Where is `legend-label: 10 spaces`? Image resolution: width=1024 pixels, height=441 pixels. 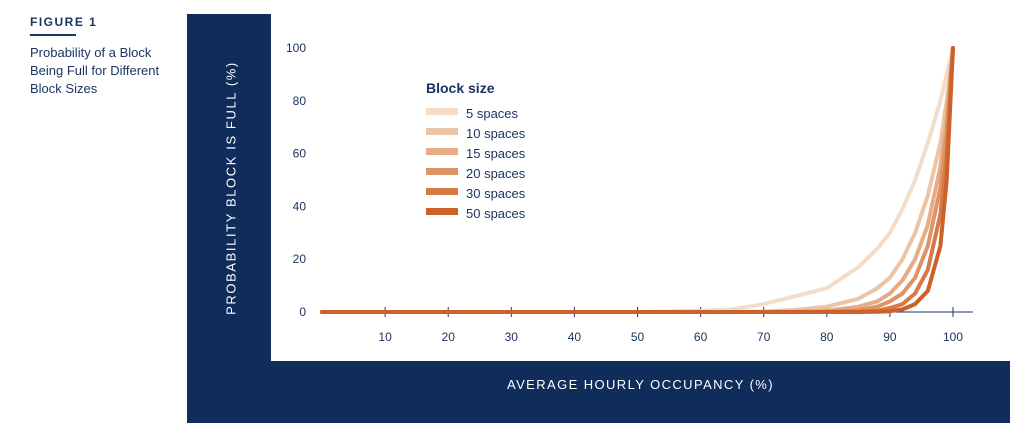
legend-label: 10 spaces is located at coordinates (496, 133).